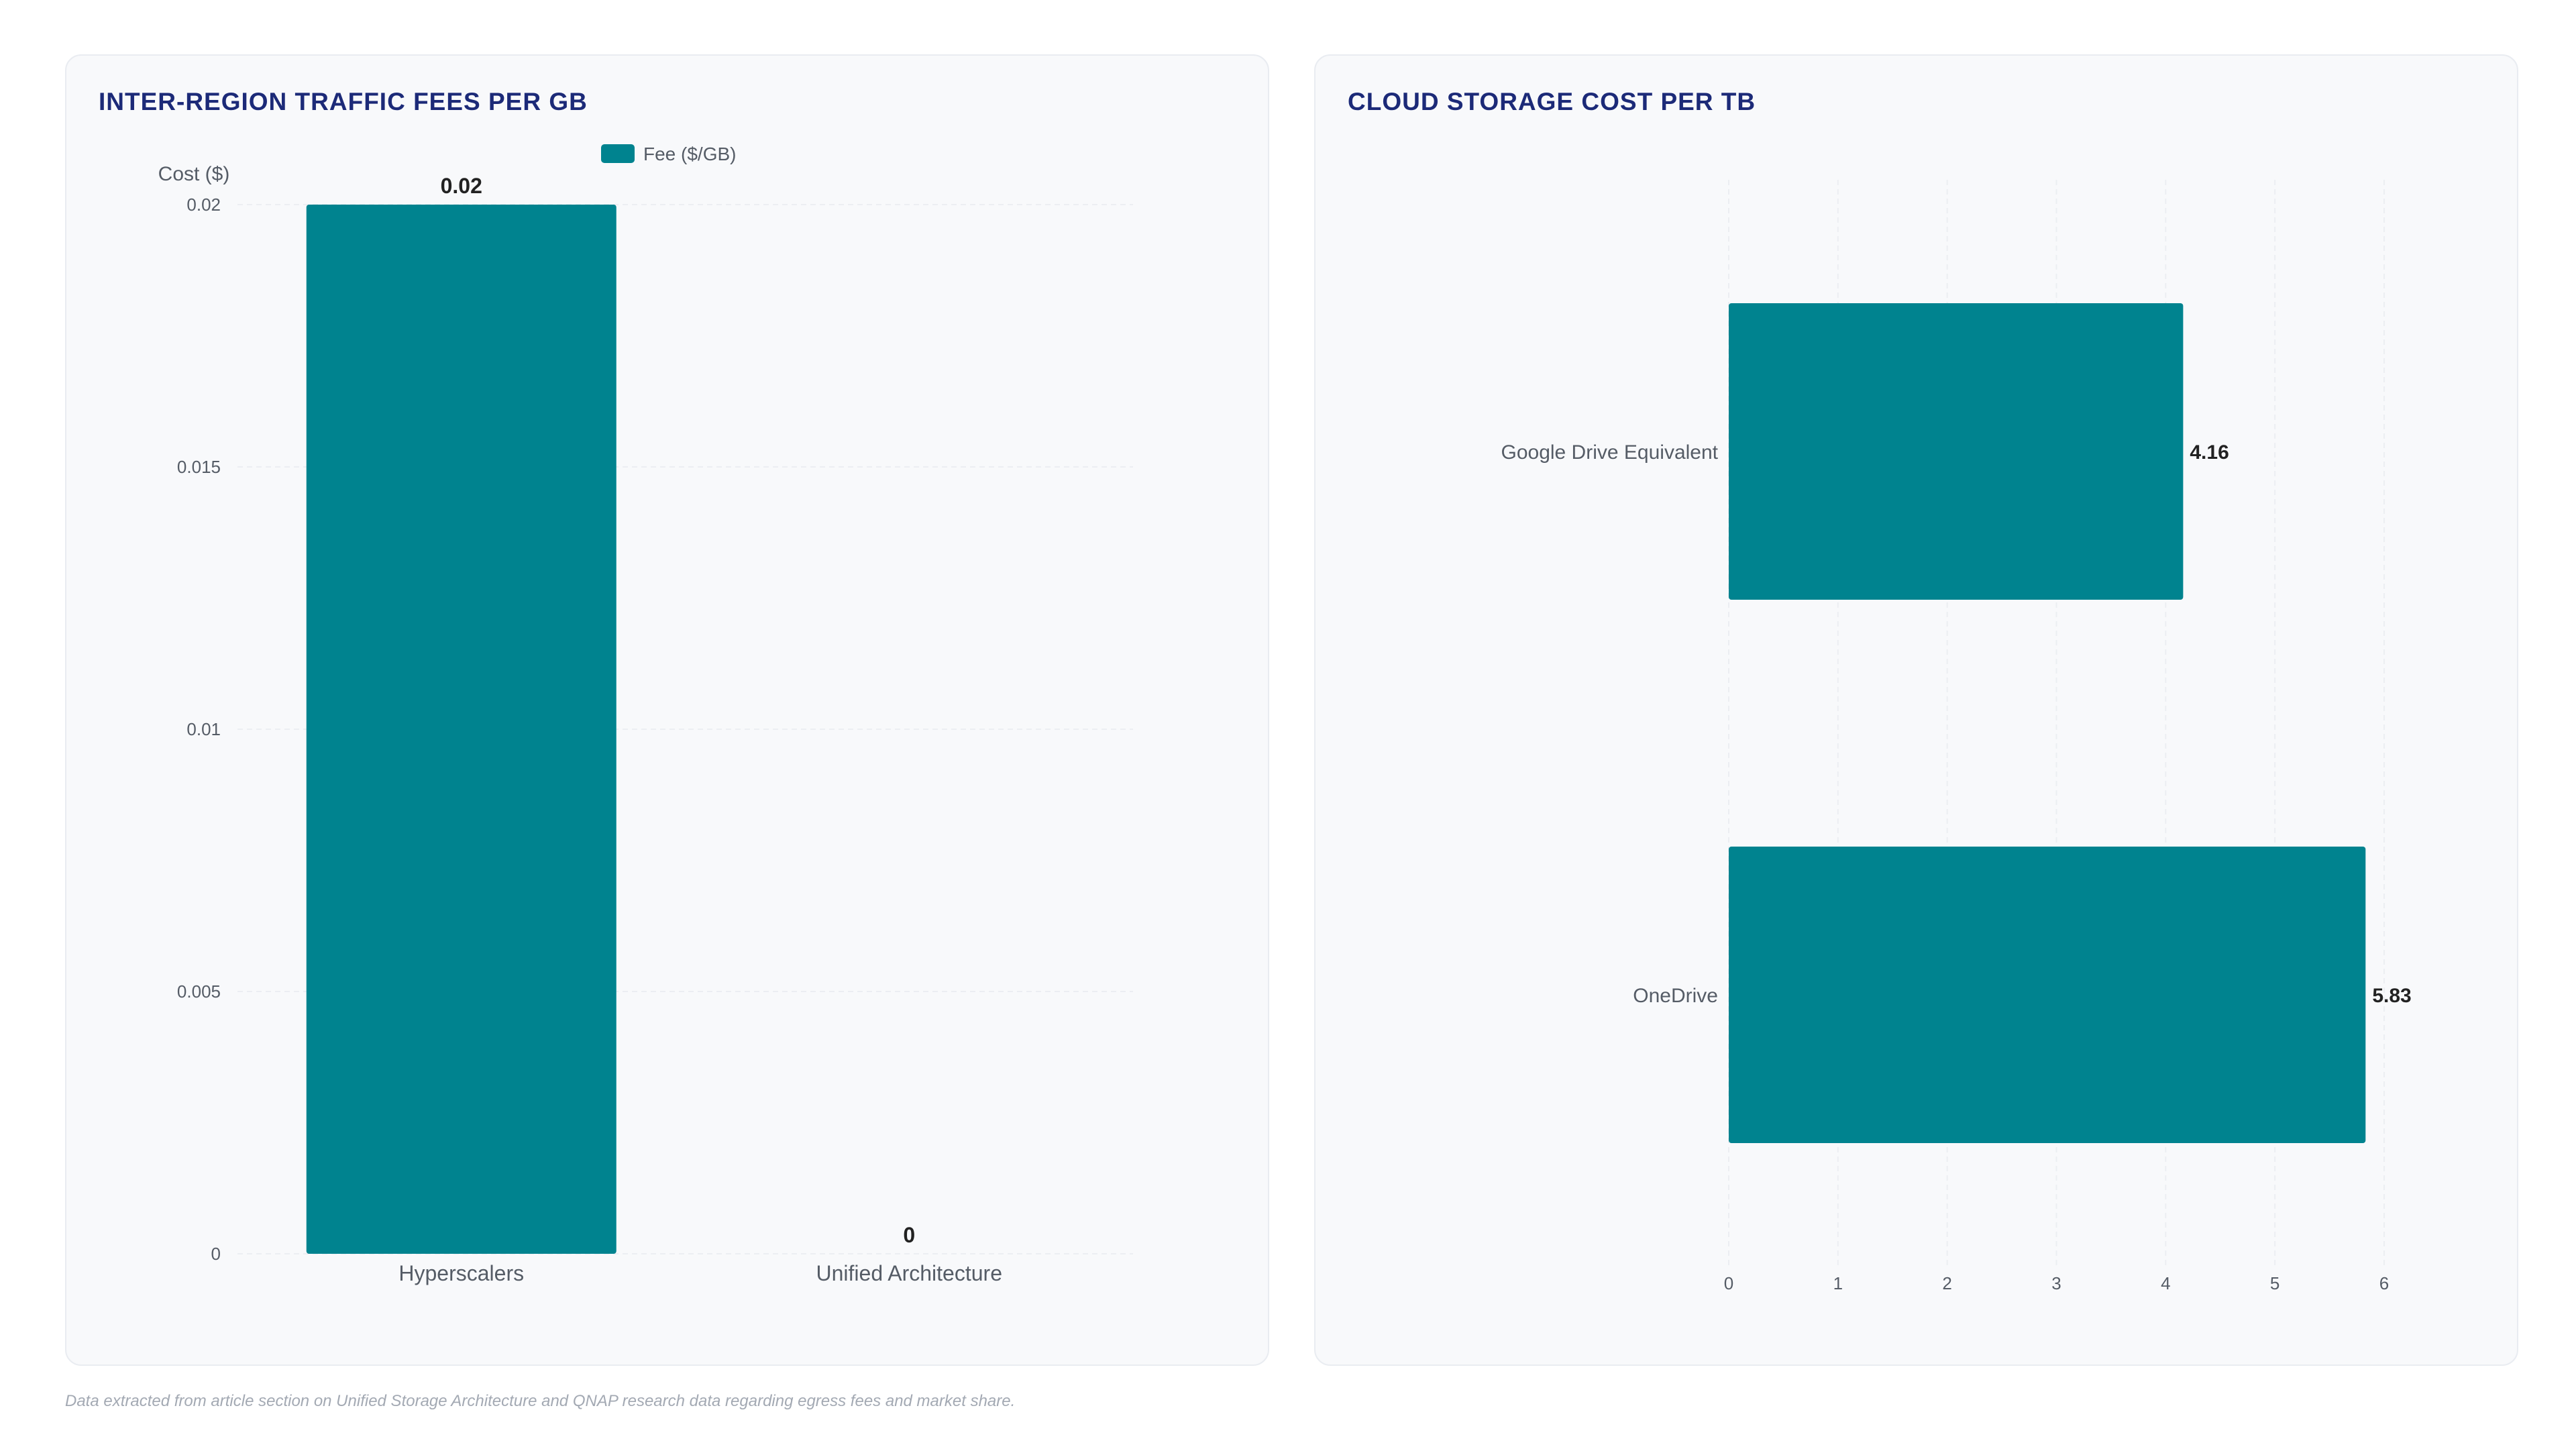 This screenshot has height=1449, width=2576. I want to click on legend-label: Fee ($/GB), so click(689, 154).